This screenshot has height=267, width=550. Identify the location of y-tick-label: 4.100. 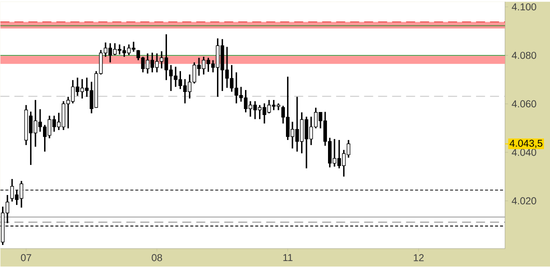
(524, 7).